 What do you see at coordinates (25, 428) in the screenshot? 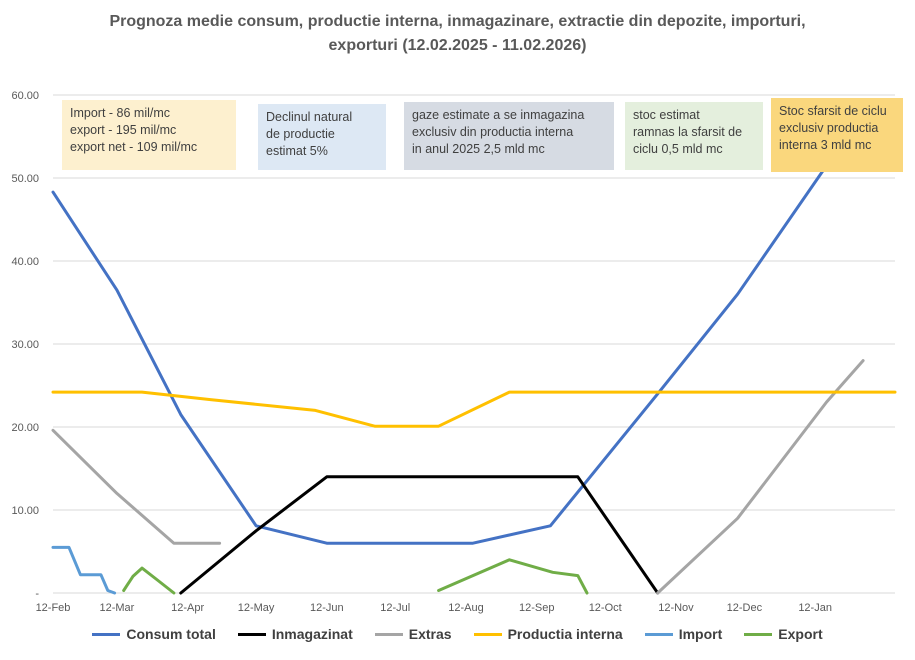
I see `y-tick-label: 20.00` at bounding box center [25, 428].